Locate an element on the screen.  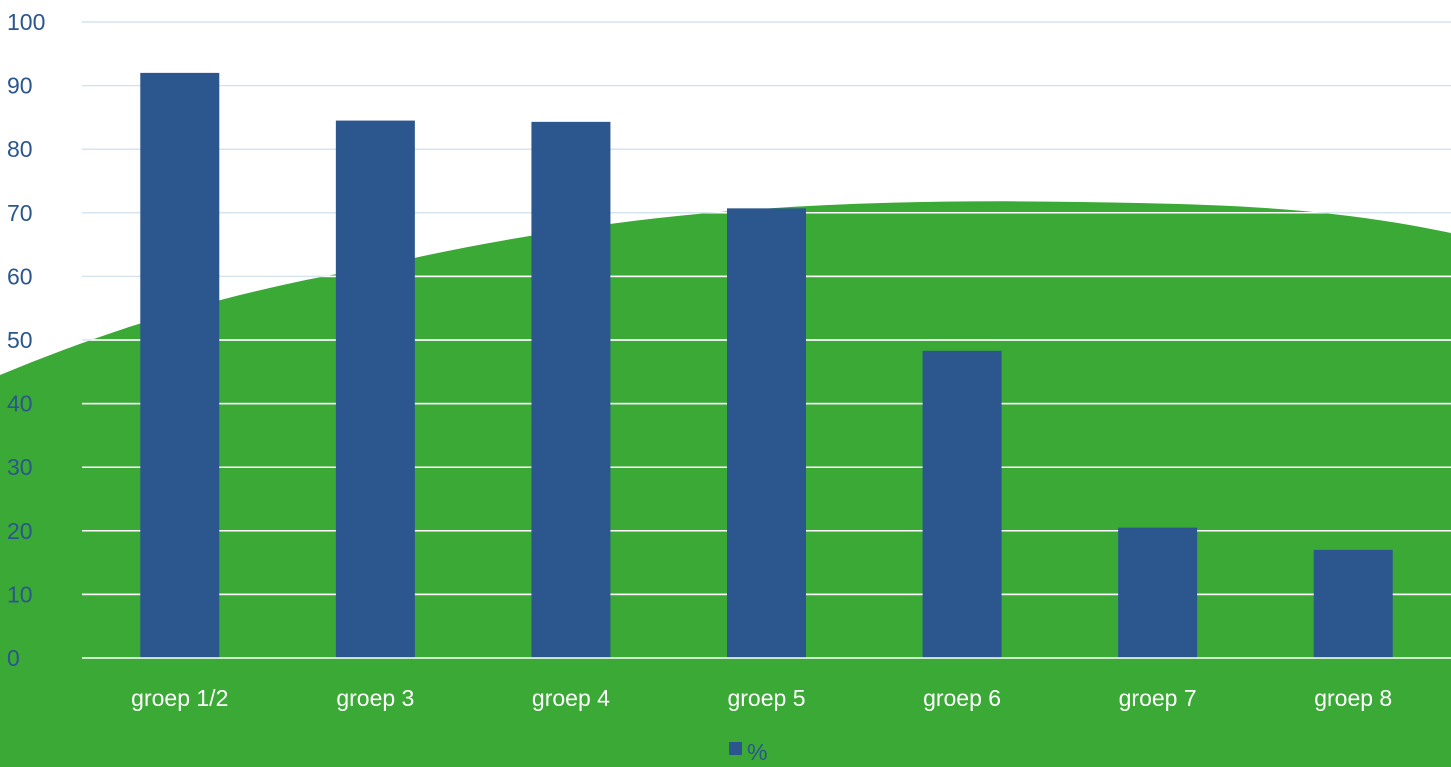
legend-label: % is located at coordinates (757, 752).